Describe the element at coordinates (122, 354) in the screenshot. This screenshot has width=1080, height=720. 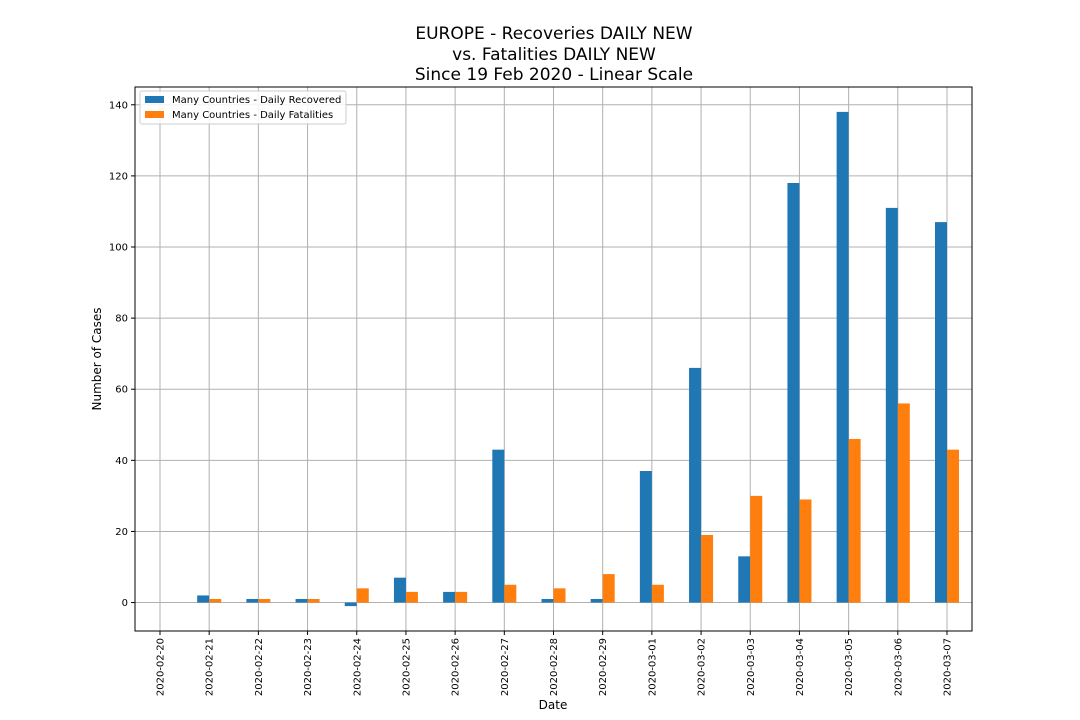
I see `y-axis: 0 20 40 60 80 100 120 140` at that location.